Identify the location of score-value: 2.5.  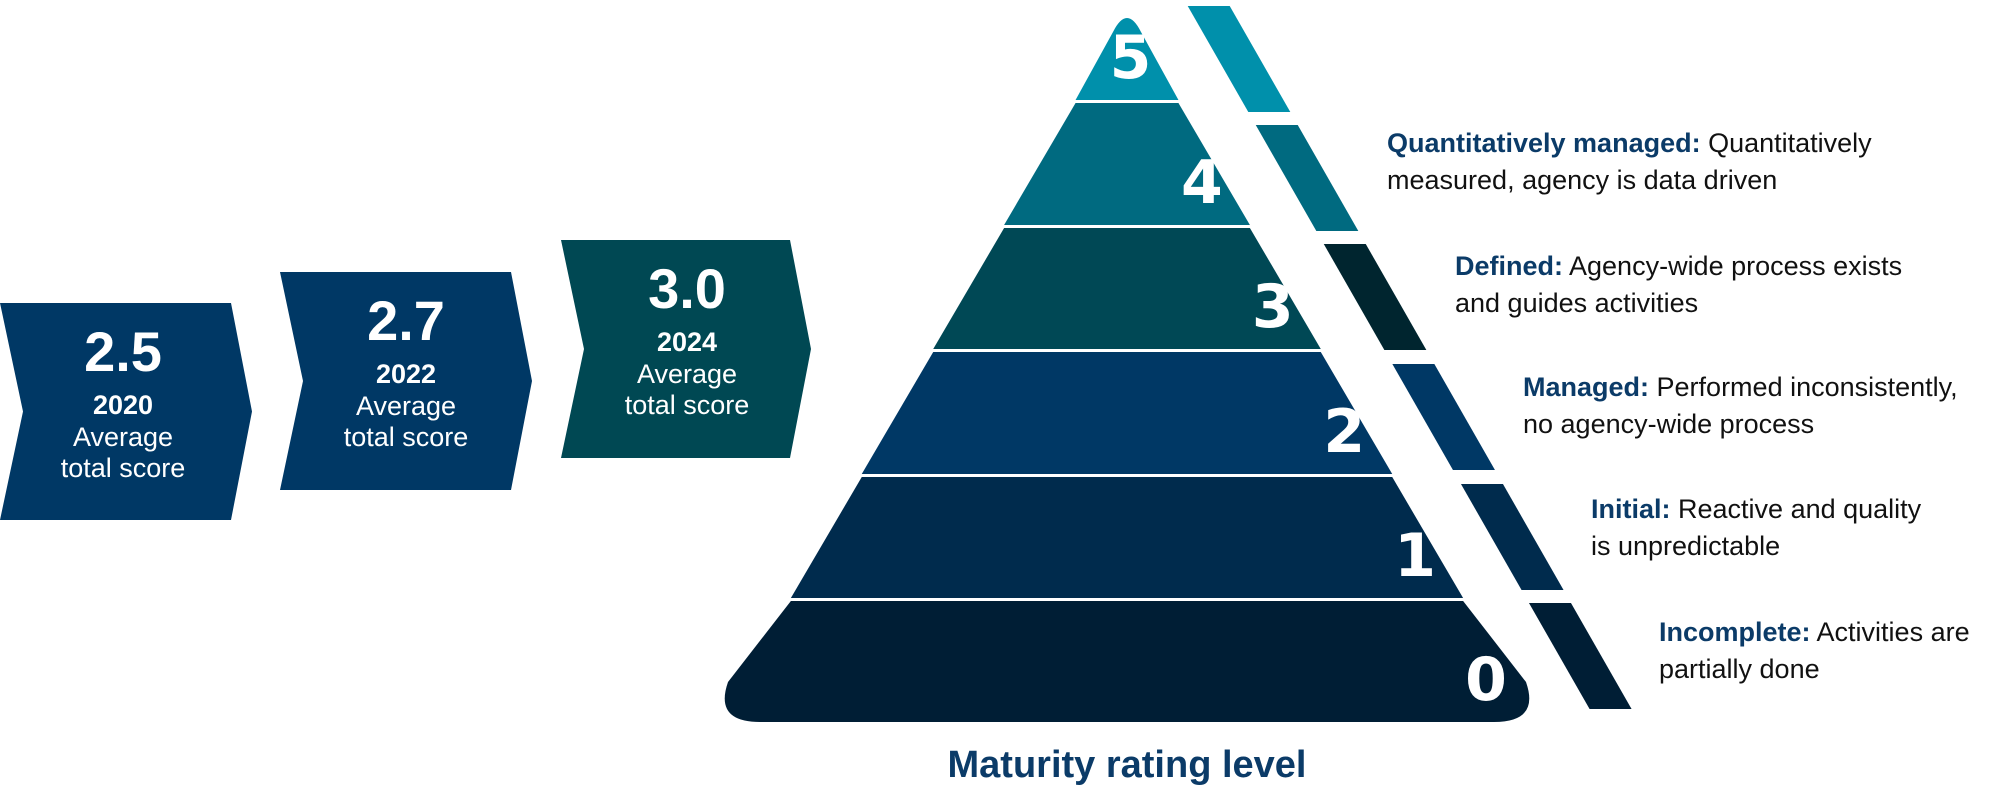
(123, 351).